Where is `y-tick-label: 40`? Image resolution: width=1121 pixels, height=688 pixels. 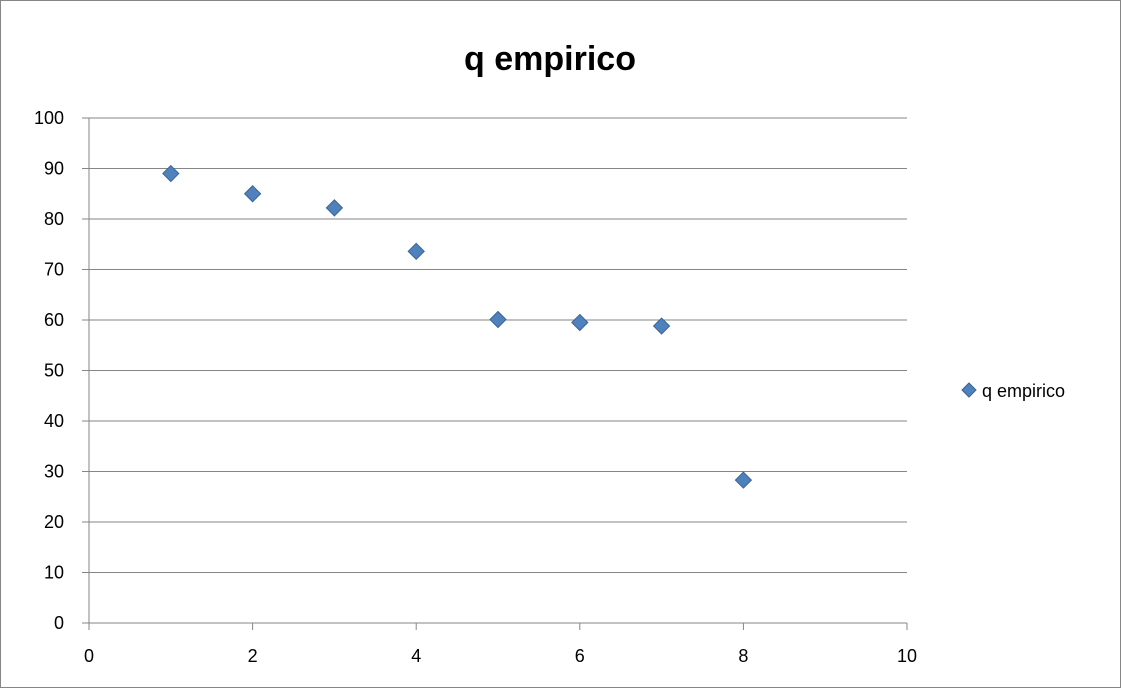
y-tick-label: 40 is located at coordinates (54, 421).